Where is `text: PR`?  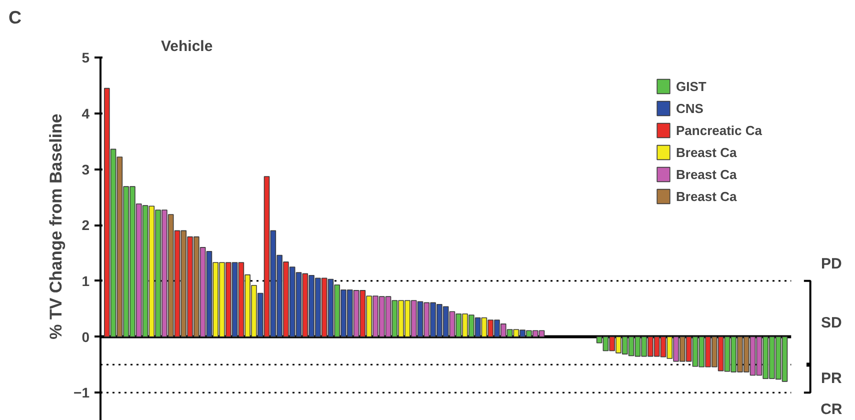 text: PR is located at coordinates (831, 379).